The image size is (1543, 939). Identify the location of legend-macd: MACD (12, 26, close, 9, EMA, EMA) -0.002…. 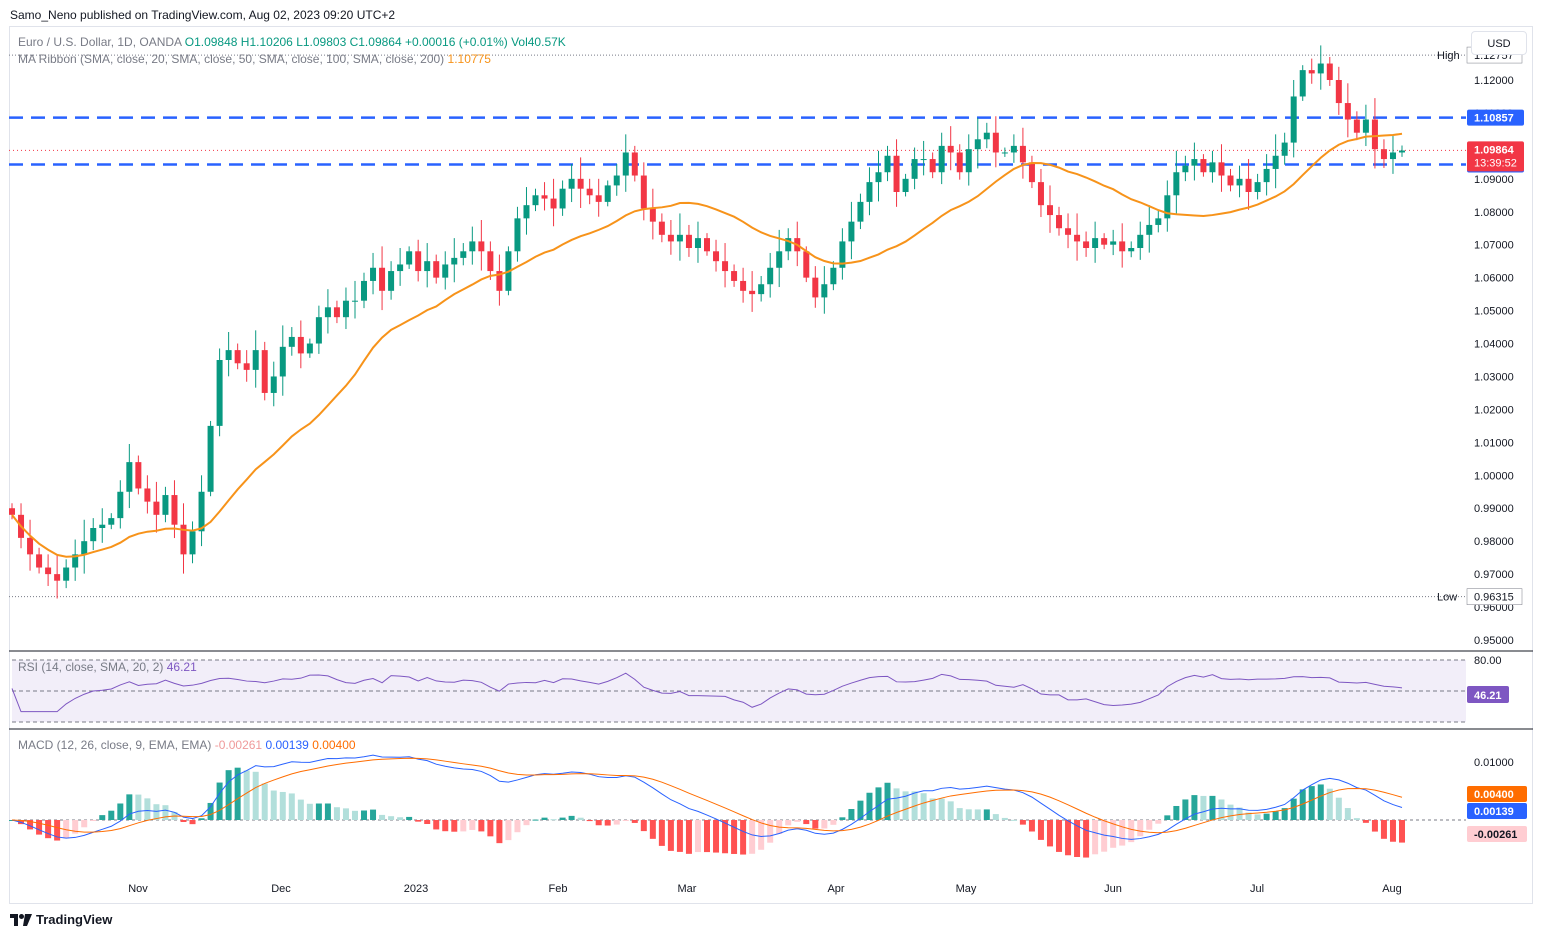
(187, 745).